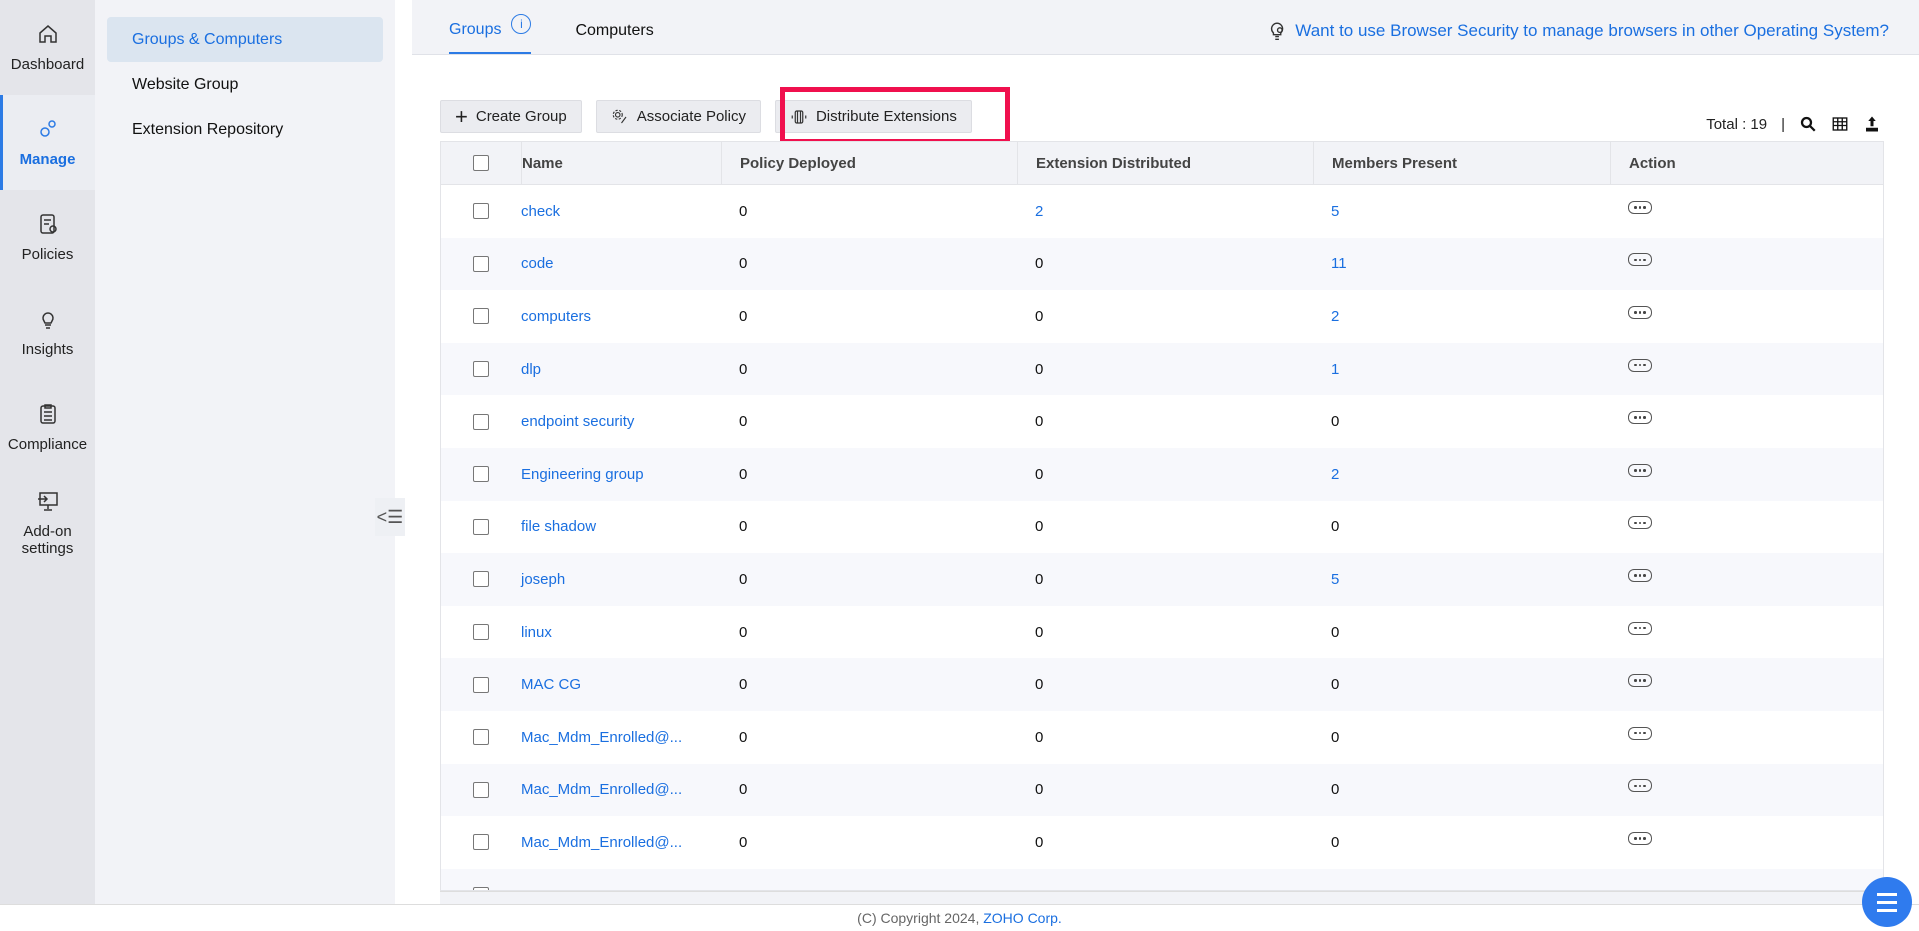 Image resolution: width=1919 pixels, height=931 pixels. Describe the element at coordinates (1162, 897) in the screenshot. I see `horizontal-scrollbar` at that location.